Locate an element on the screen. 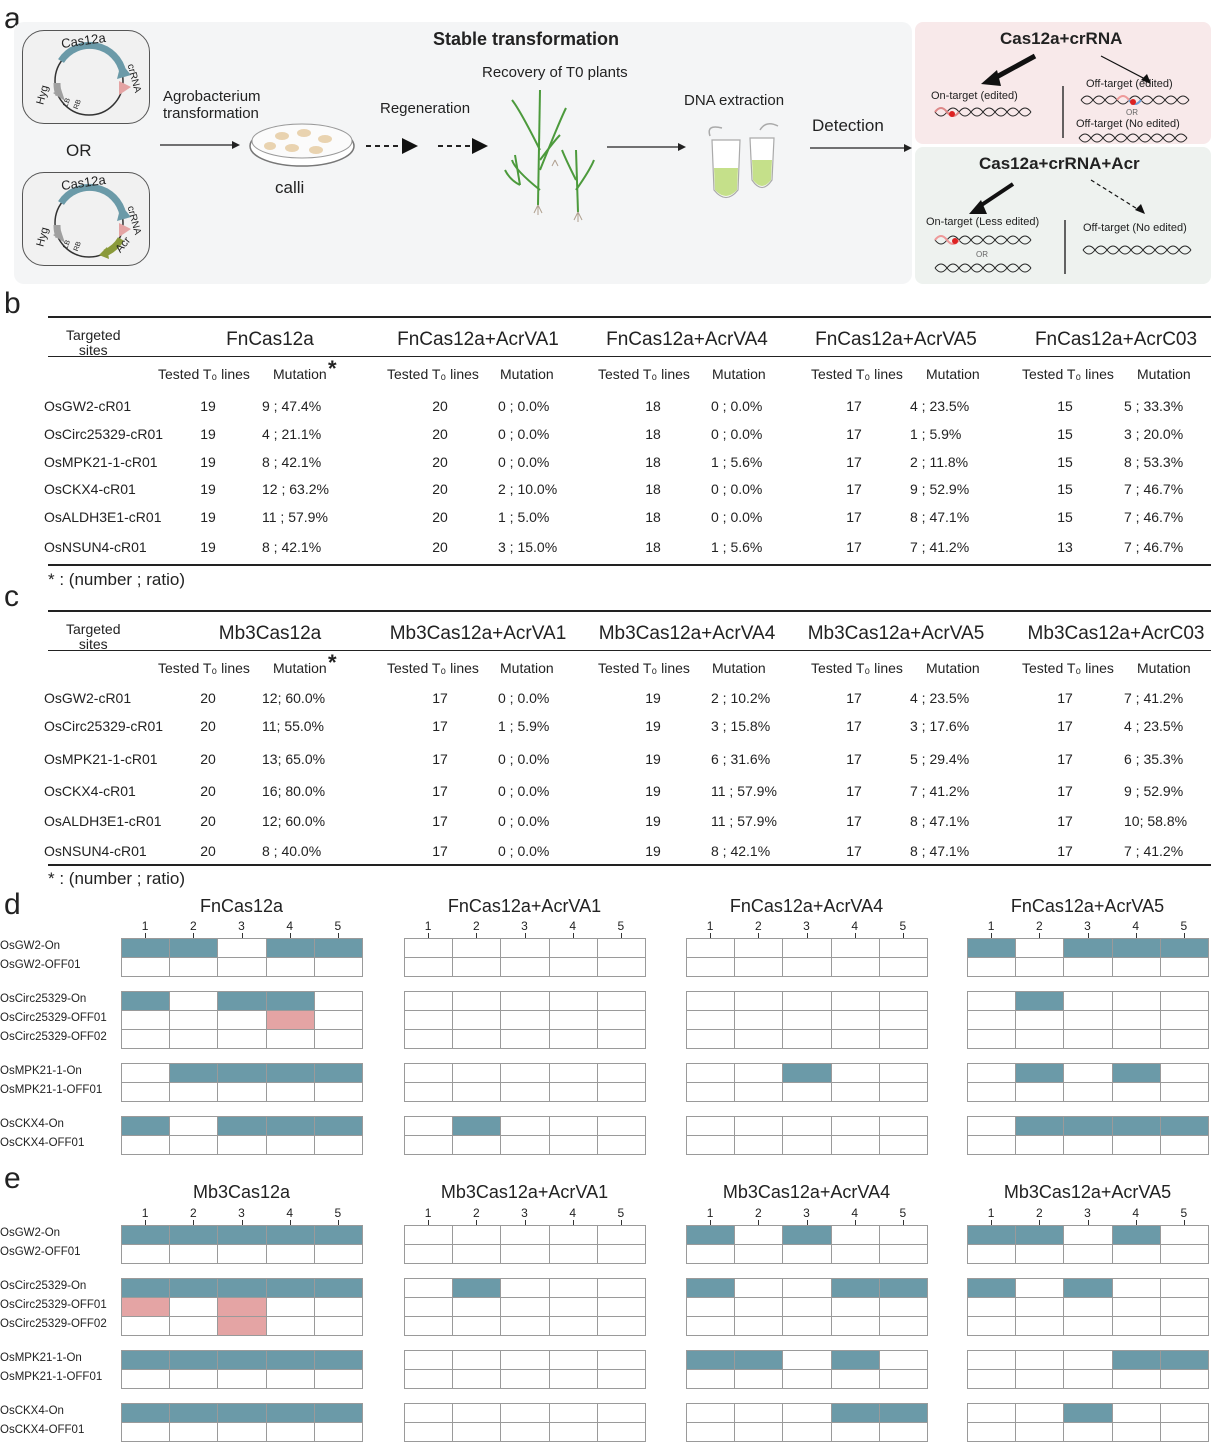  plasmid-map-icon is located at coordinates (92, 78).